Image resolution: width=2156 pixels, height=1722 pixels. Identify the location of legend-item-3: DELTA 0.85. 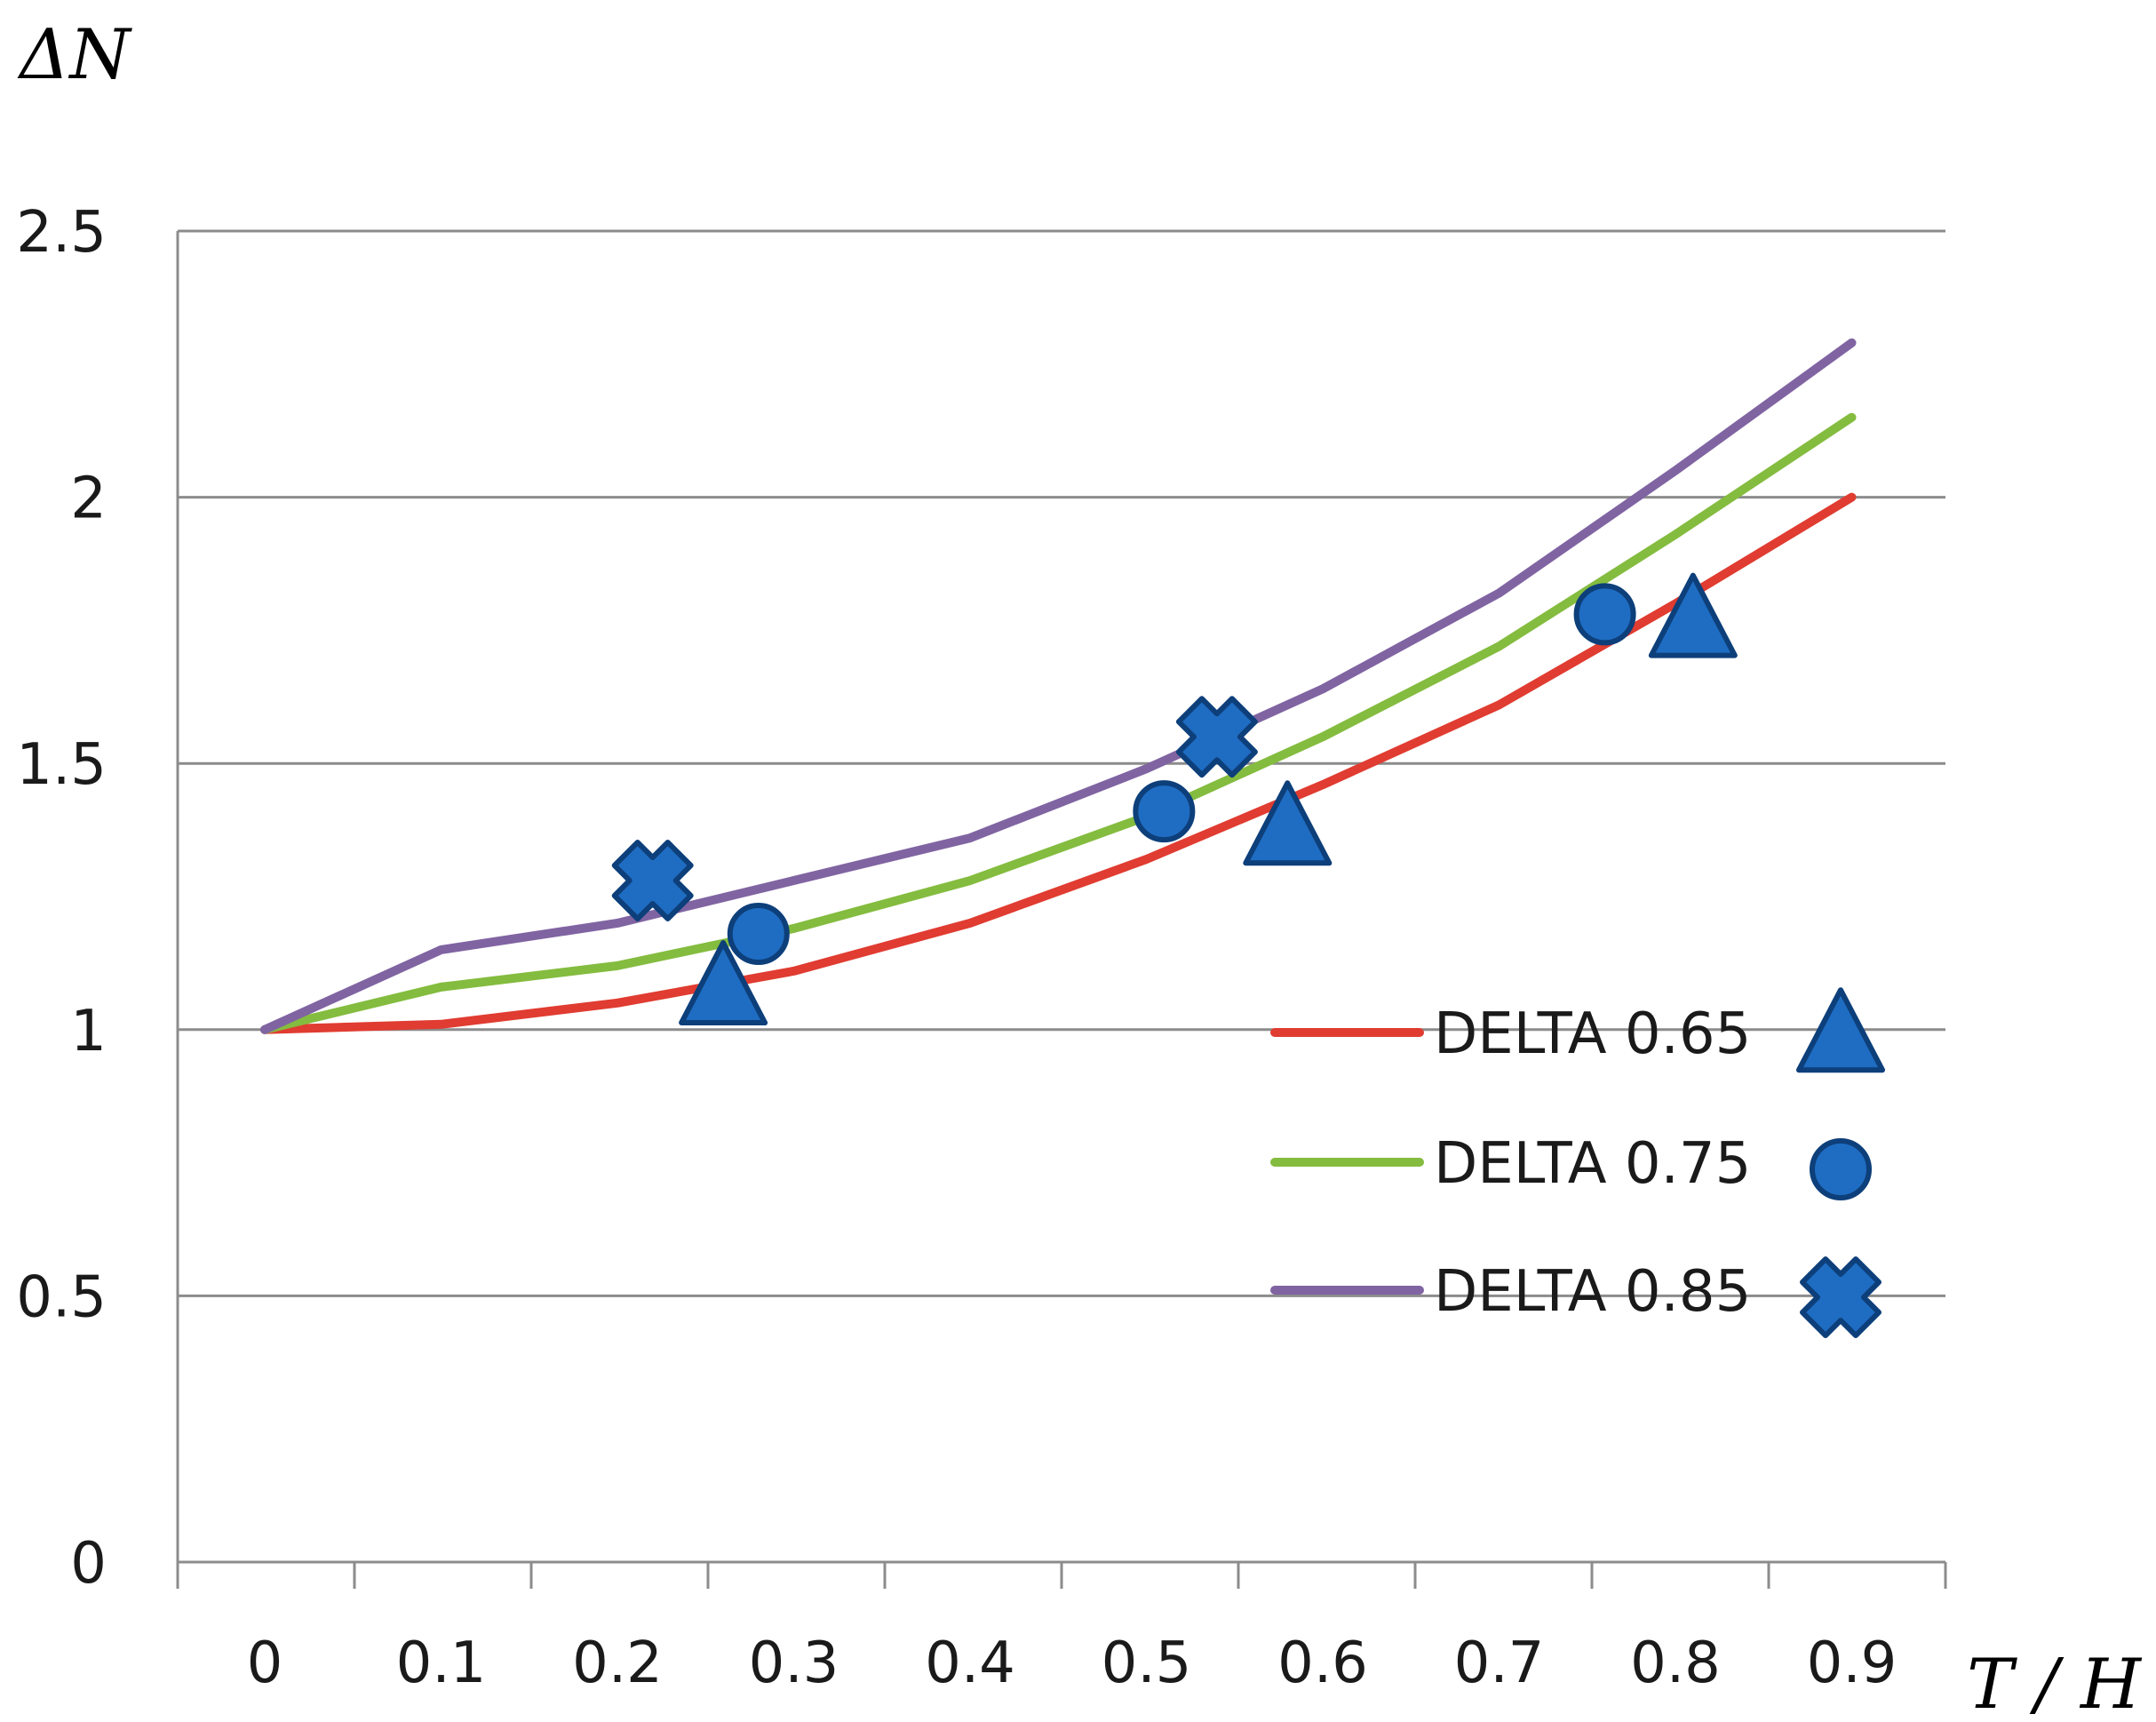
(1576, 1297).